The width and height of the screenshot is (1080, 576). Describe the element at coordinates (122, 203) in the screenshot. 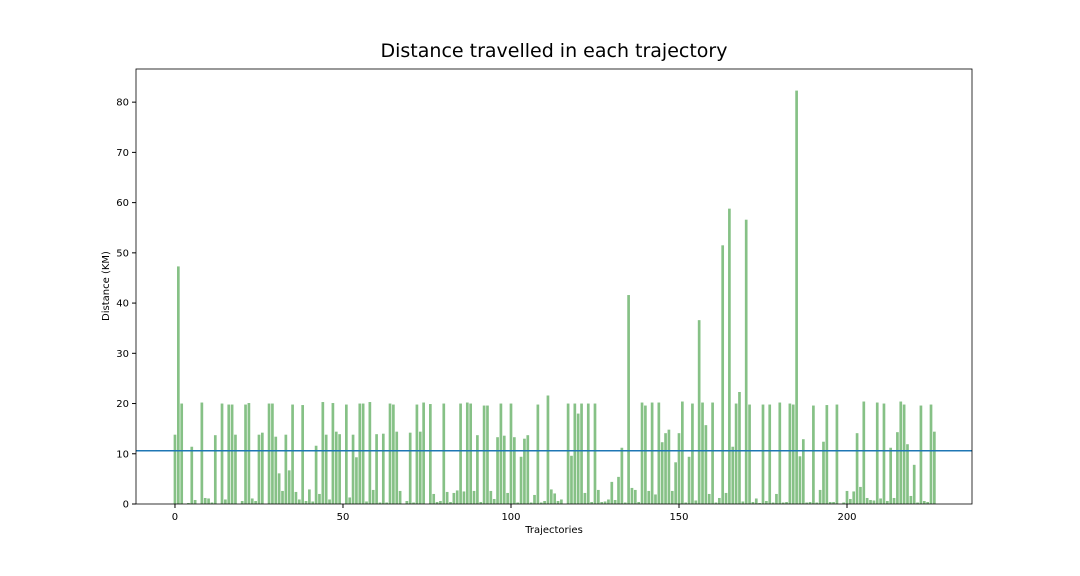

I see `y-tick-label: 60` at that location.